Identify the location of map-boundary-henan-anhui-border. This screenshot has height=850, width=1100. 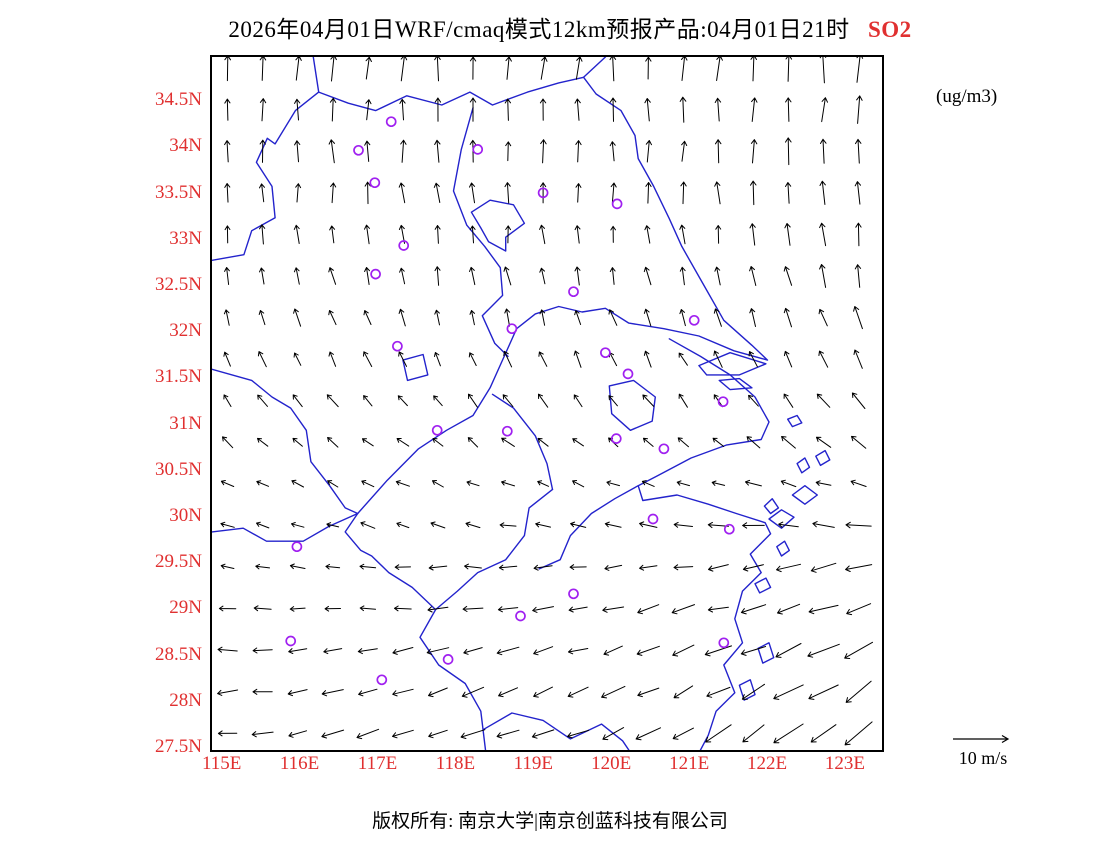
(266, 159).